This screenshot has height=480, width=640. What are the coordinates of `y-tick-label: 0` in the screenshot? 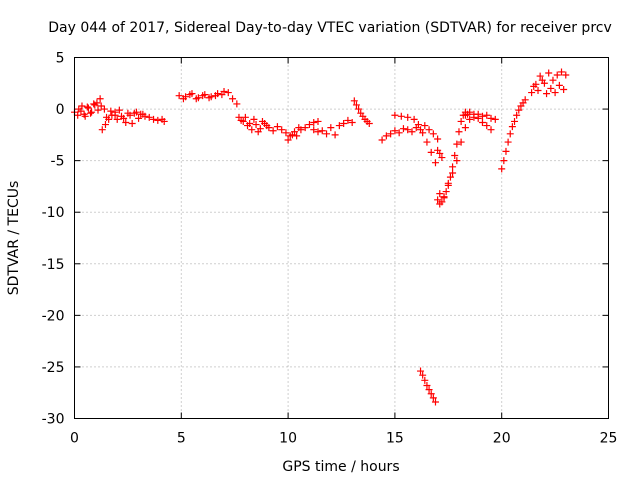 It's located at (60, 110).